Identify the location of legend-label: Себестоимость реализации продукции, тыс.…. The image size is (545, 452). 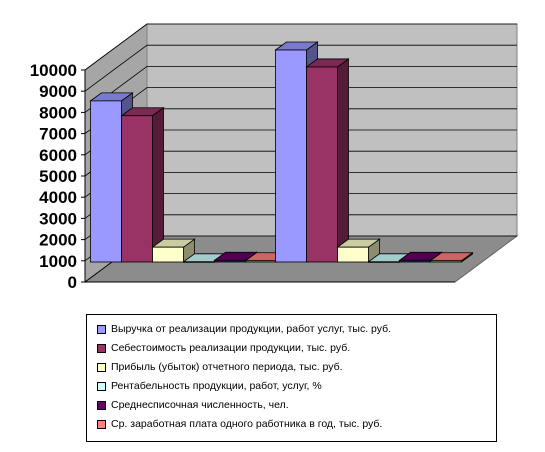
(231, 348).